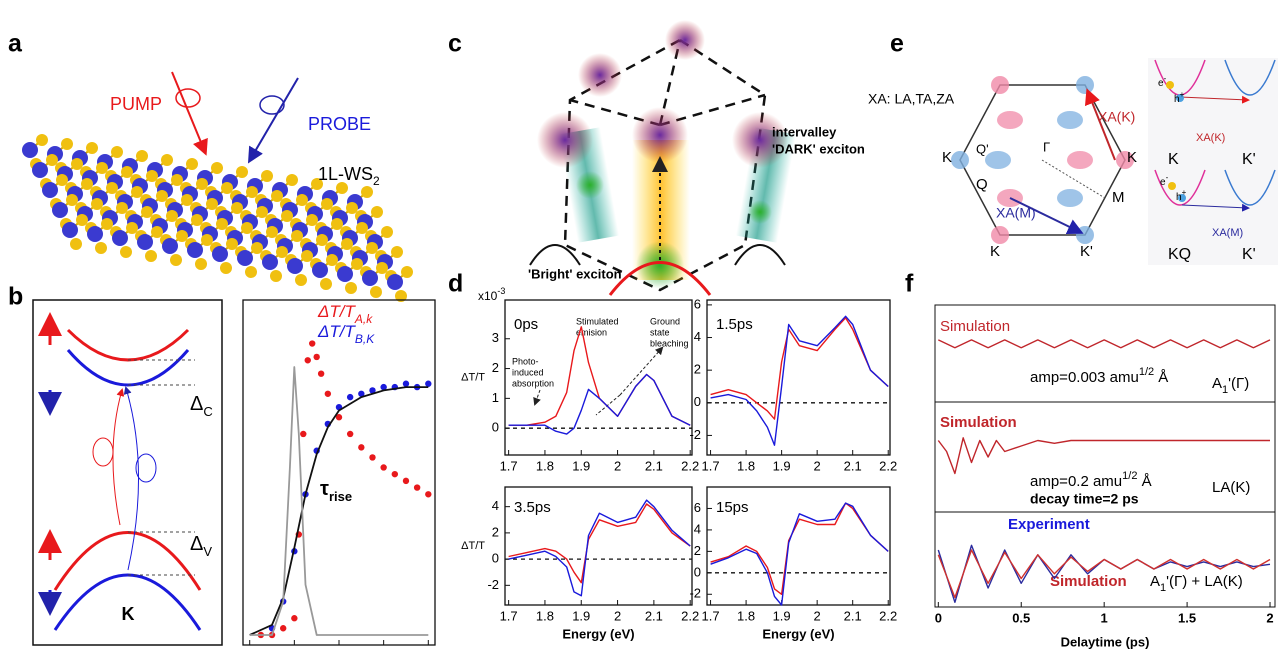  I want to click on panel-text: 3.5ps, so click(532, 507).